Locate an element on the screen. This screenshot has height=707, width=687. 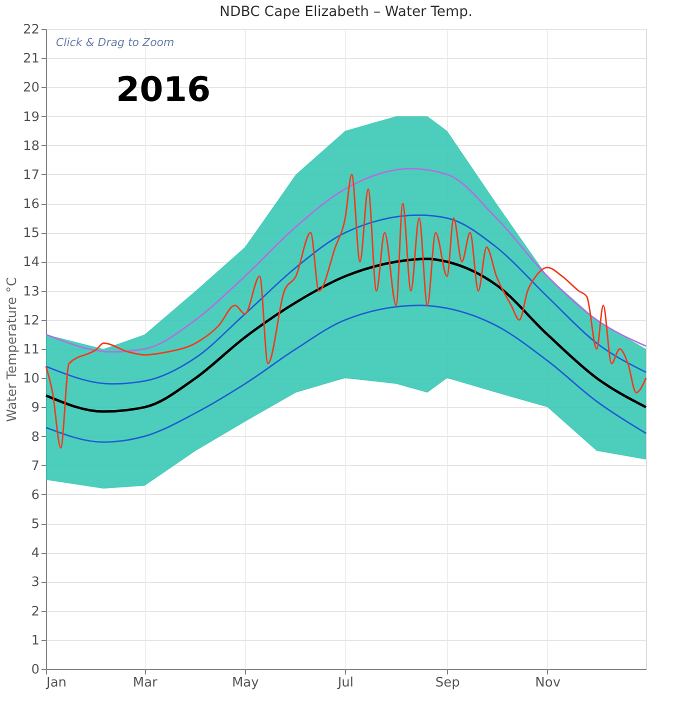
x-tick-label: Nov is located at coordinates (548, 683).